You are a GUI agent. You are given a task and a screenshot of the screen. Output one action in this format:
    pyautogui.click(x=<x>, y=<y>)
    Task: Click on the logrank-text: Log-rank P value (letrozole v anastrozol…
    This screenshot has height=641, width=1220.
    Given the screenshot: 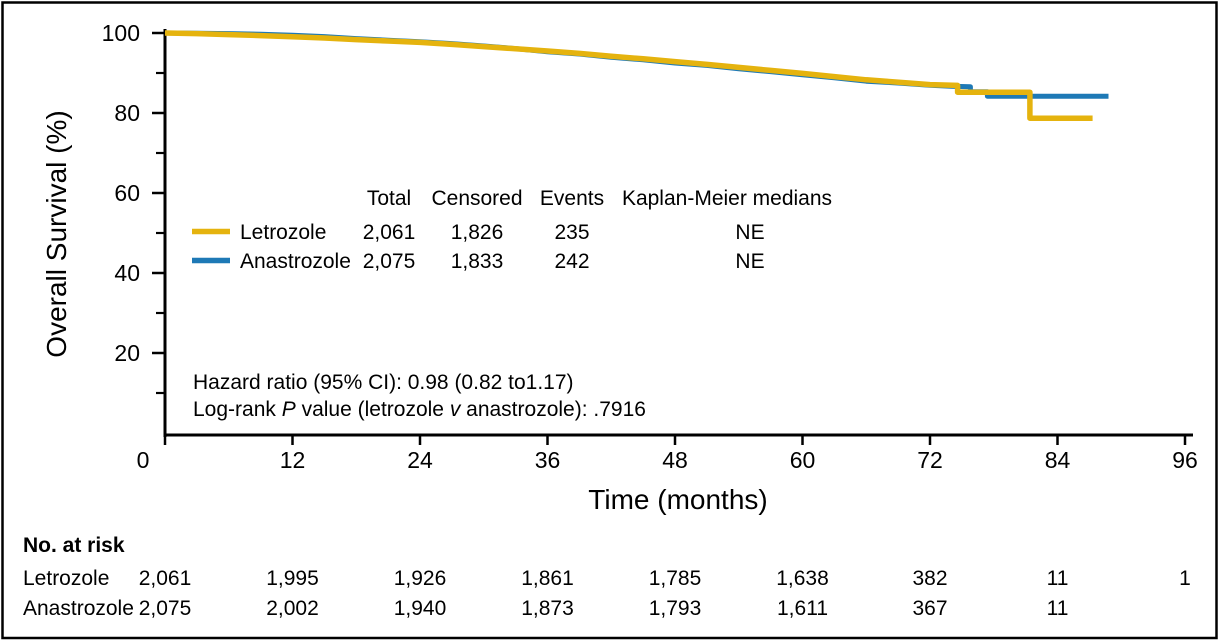 What is the action you would take?
    pyautogui.click(x=419, y=409)
    